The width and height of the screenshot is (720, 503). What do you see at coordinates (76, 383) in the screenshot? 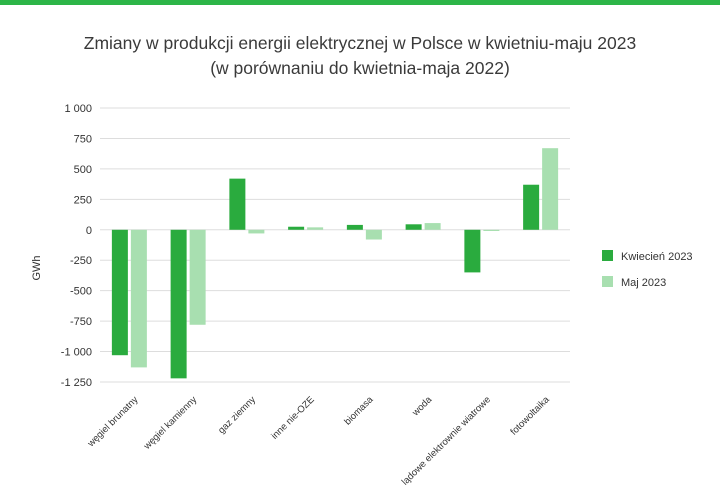
I see `y-tick-label: -1 250` at bounding box center [76, 383].